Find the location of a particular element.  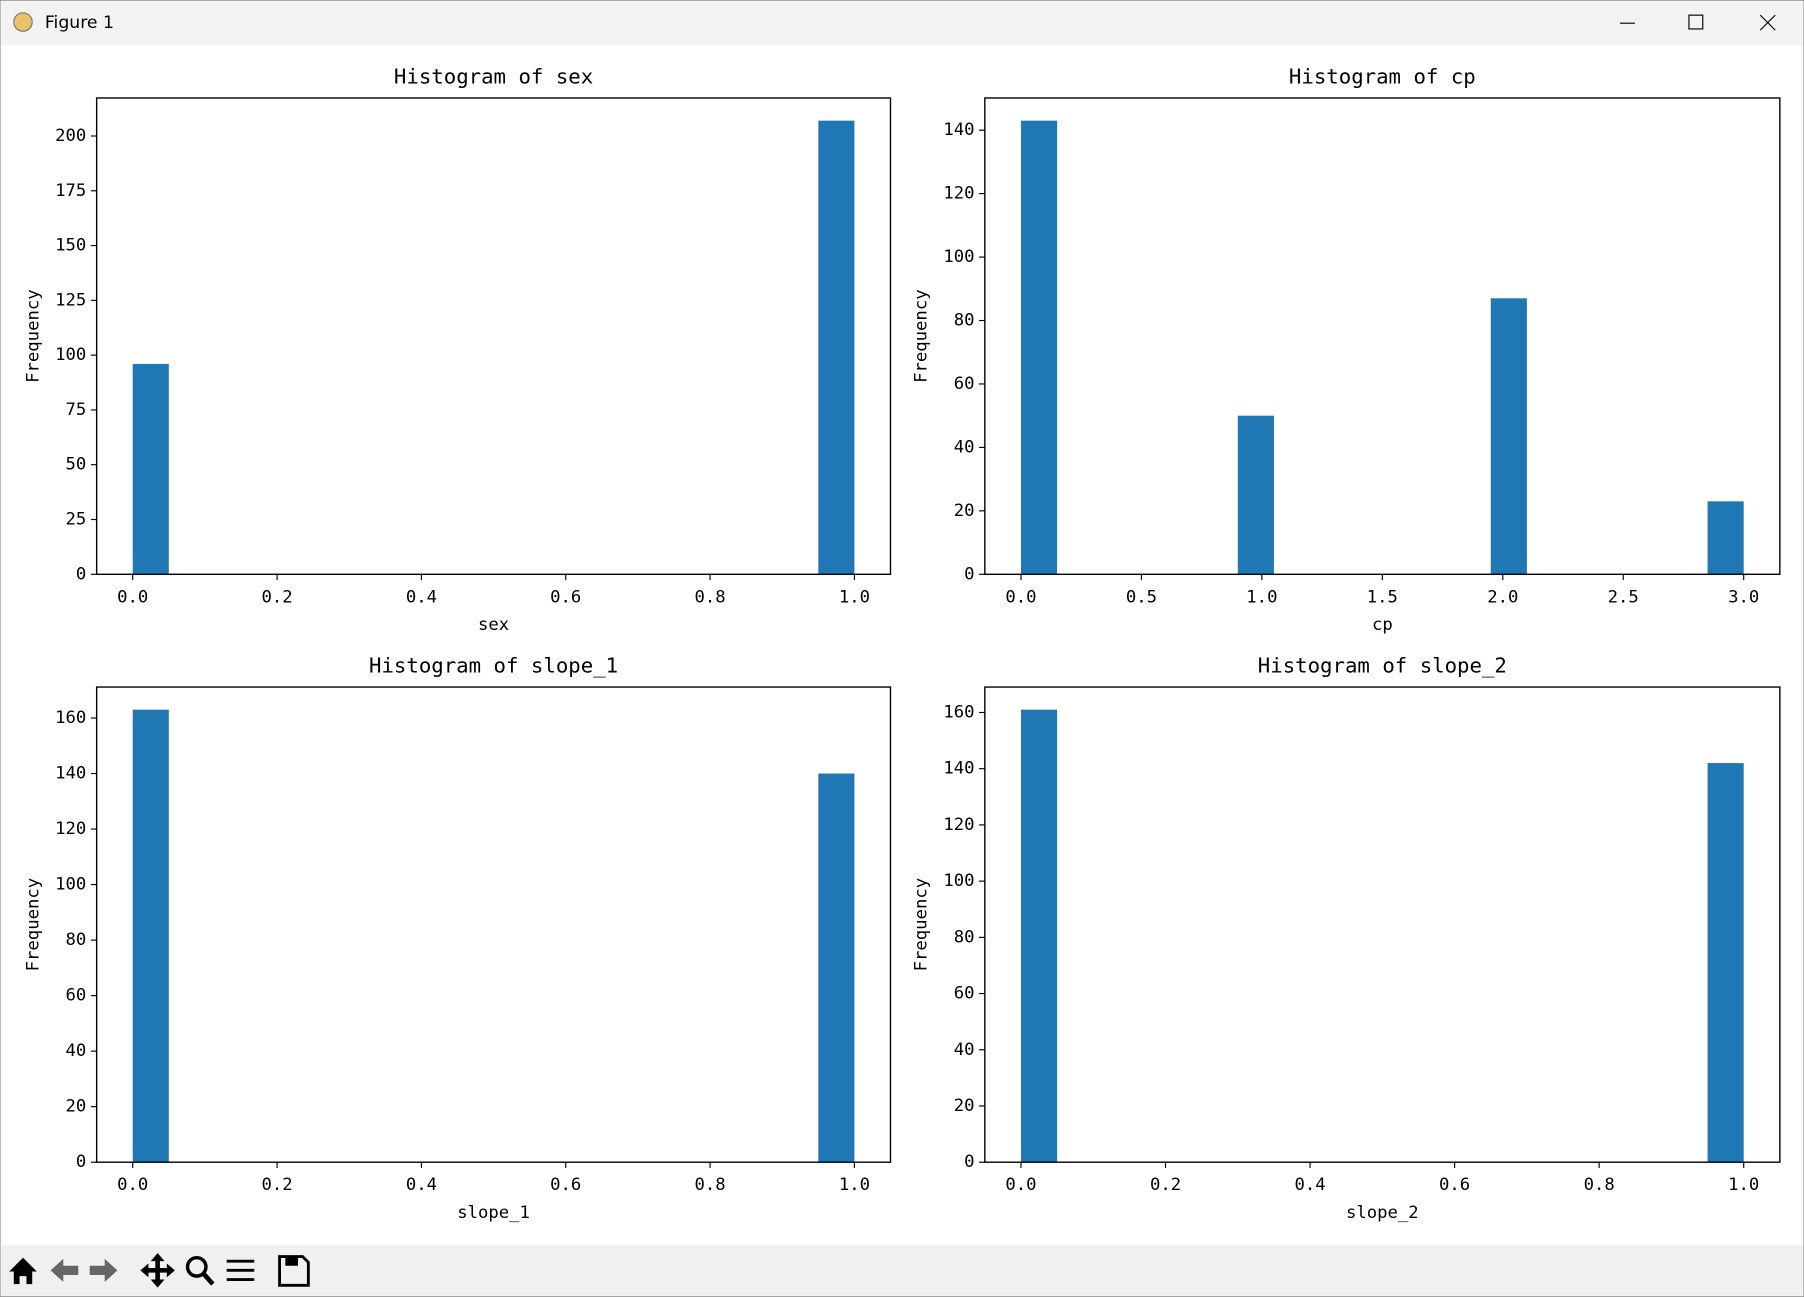

title-bar is located at coordinates (902, 23).